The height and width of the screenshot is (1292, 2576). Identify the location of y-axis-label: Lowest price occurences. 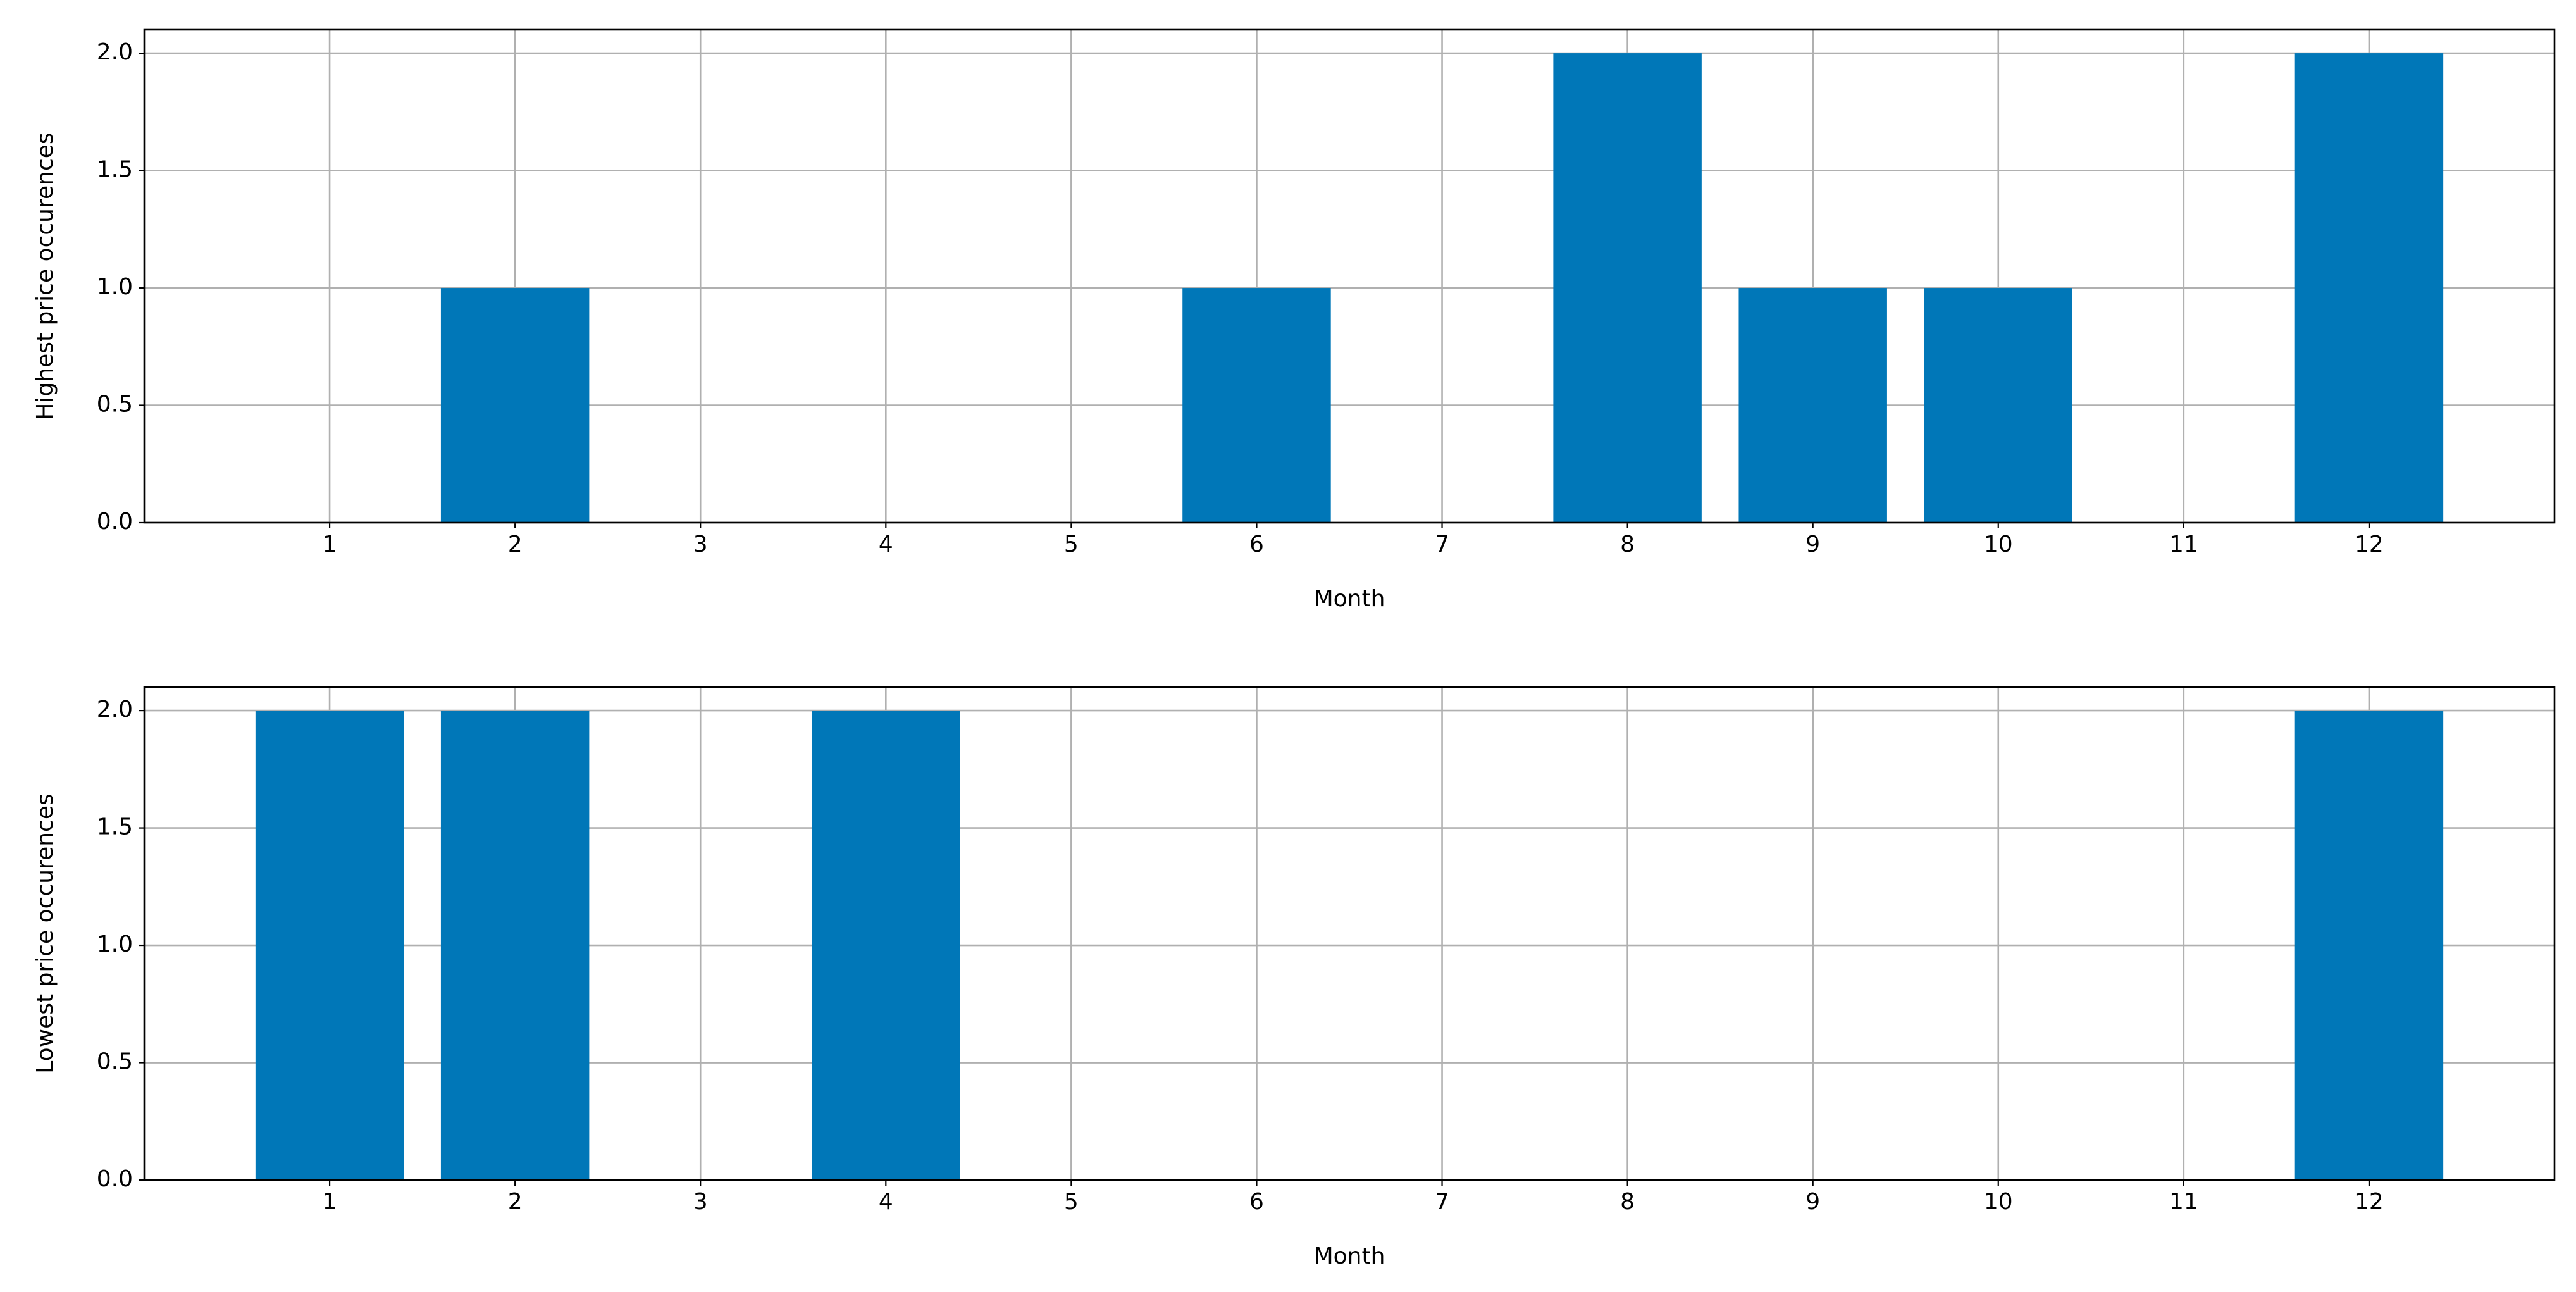
(45, 933).